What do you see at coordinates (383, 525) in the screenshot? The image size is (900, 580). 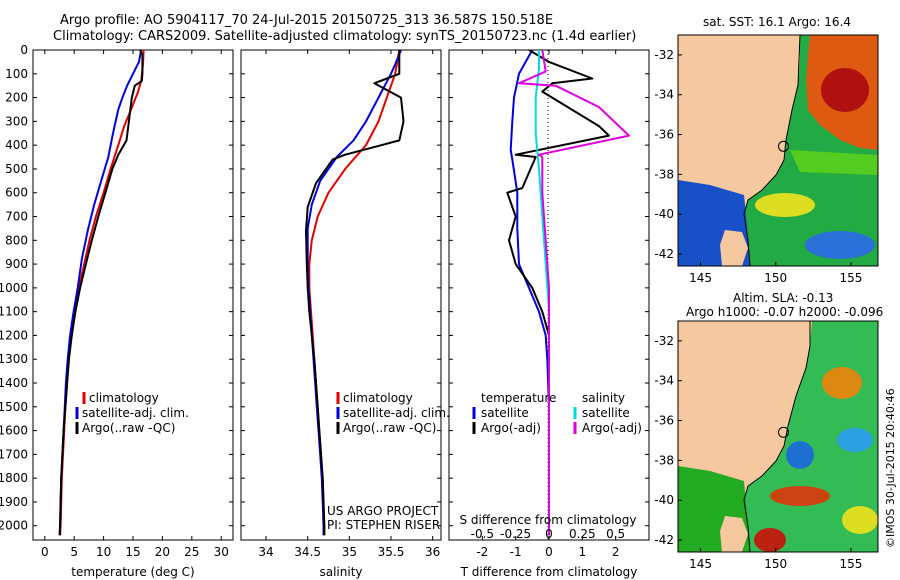 I see `project-annotation-line-2: PI: STEPHEN RISER` at bounding box center [383, 525].